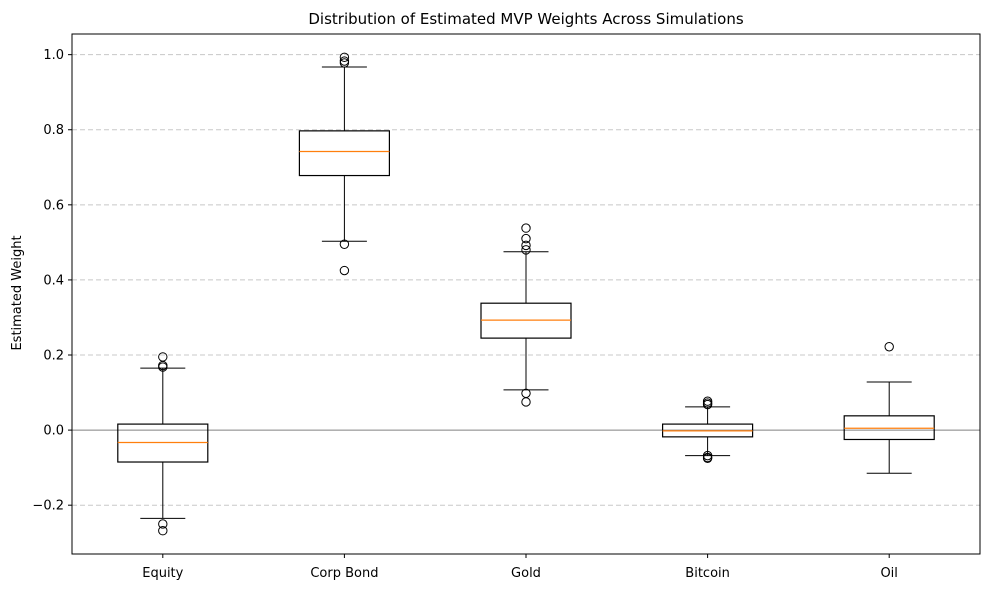  I want to click on box-gold, so click(526, 315).